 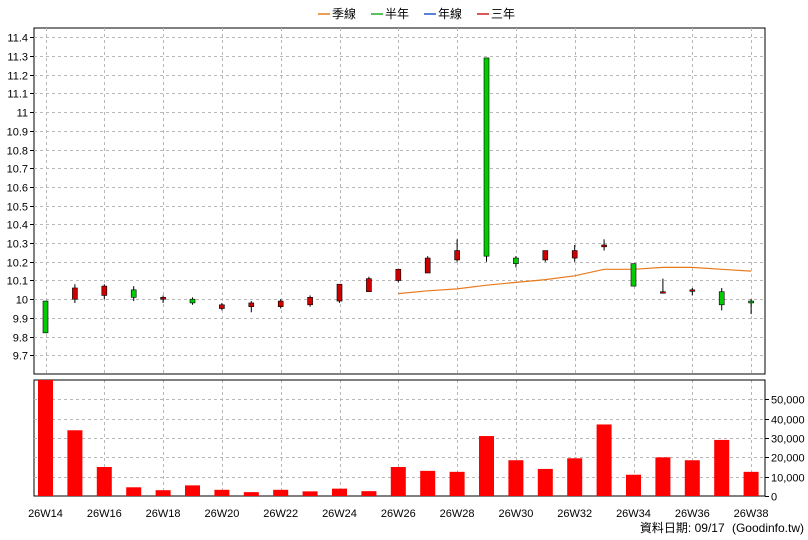 I want to click on candle-26W19, so click(x=192, y=301).